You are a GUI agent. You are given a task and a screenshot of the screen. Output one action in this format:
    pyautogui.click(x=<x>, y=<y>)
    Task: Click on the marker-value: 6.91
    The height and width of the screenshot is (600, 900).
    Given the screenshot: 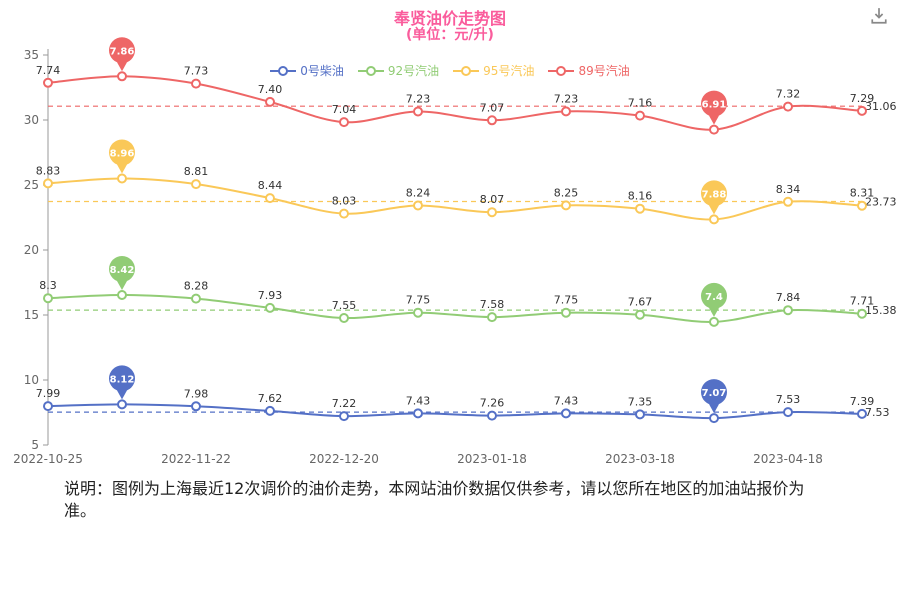 What is the action you would take?
    pyautogui.click(x=714, y=105)
    